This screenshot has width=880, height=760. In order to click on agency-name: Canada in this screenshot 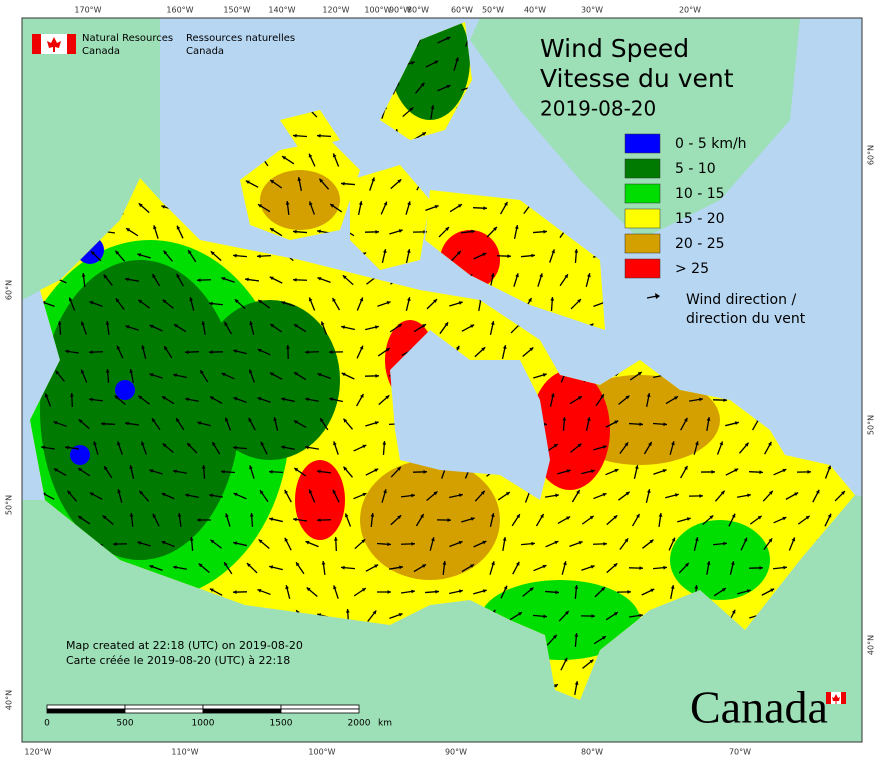, I will do `click(205, 51)`.